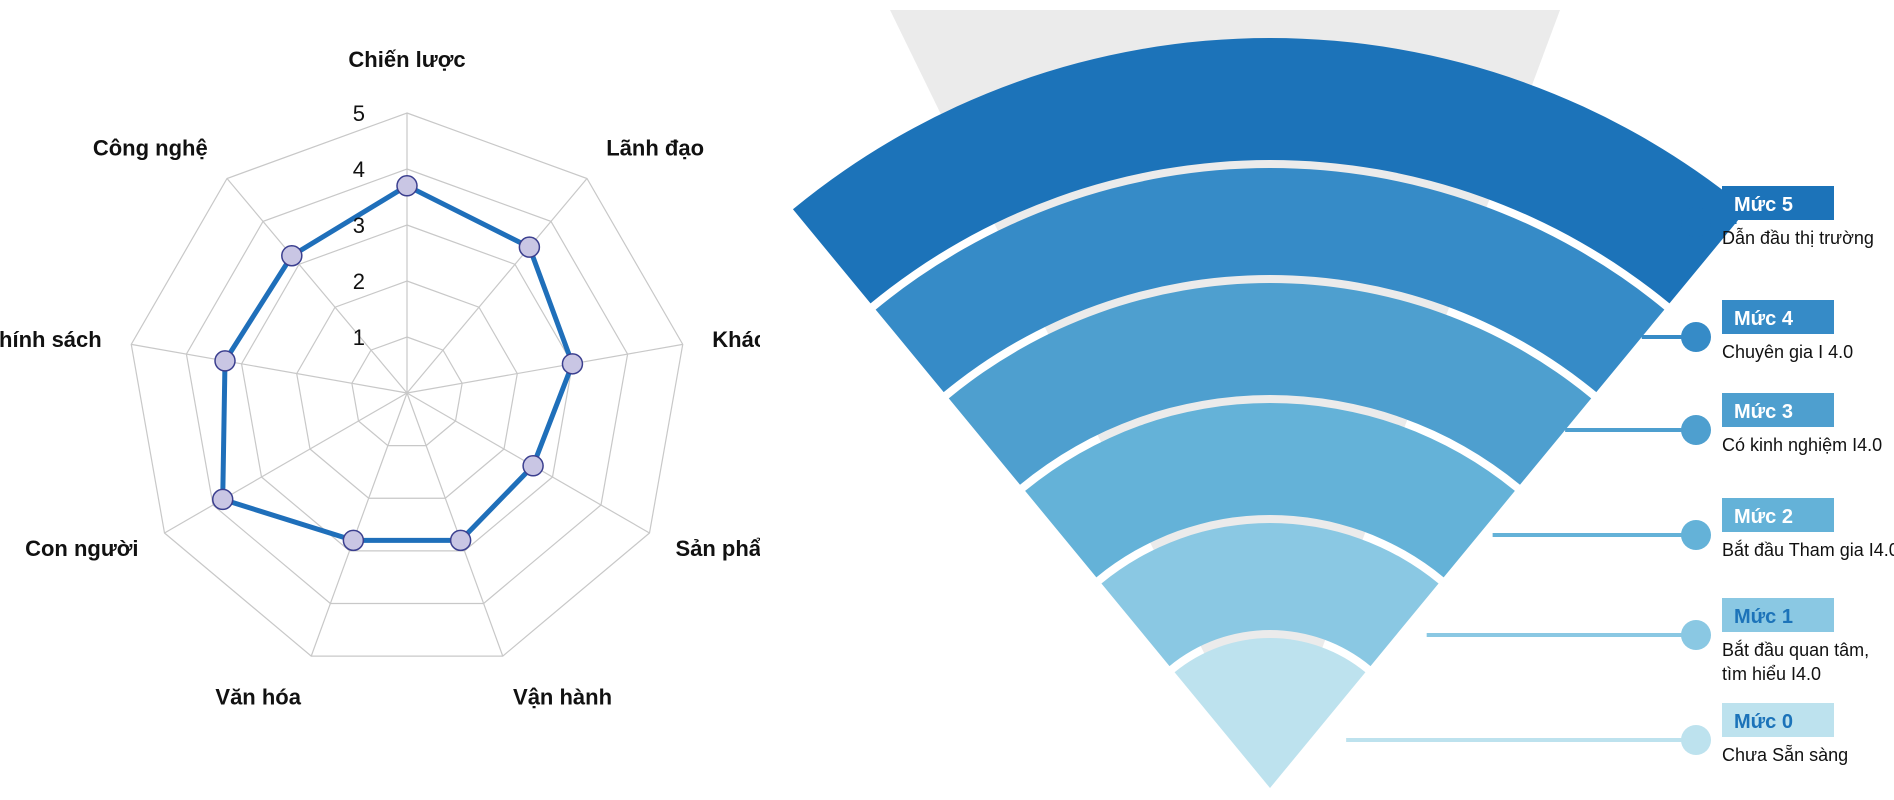 The height and width of the screenshot is (800, 1894). Describe the element at coordinates (1787, 352) in the screenshot. I see `level-description: Chuyên gia I 4.0` at that location.